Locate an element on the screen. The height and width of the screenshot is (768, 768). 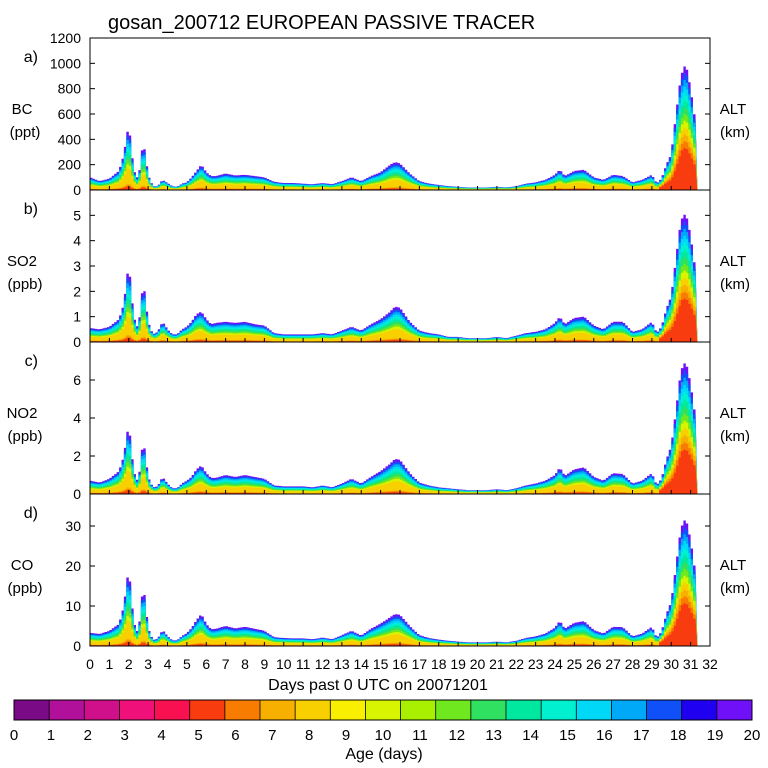
colorbar-tick-label: 13 is located at coordinates (493, 735).